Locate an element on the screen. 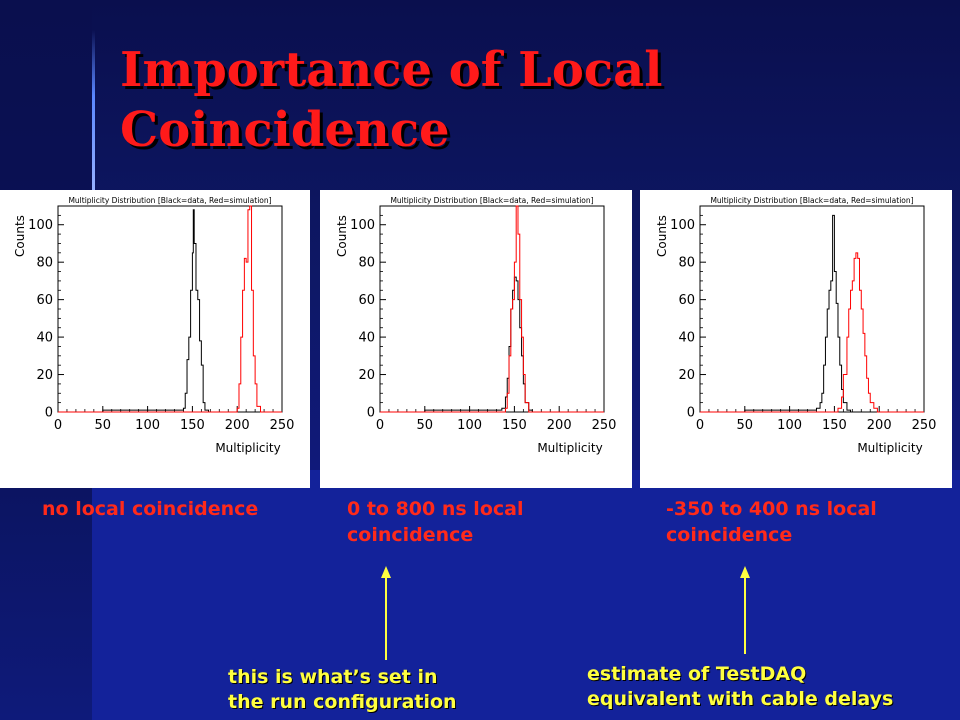 This screenshot has height=720, width=960. title-accent-line is located at coordinates (93, 112).